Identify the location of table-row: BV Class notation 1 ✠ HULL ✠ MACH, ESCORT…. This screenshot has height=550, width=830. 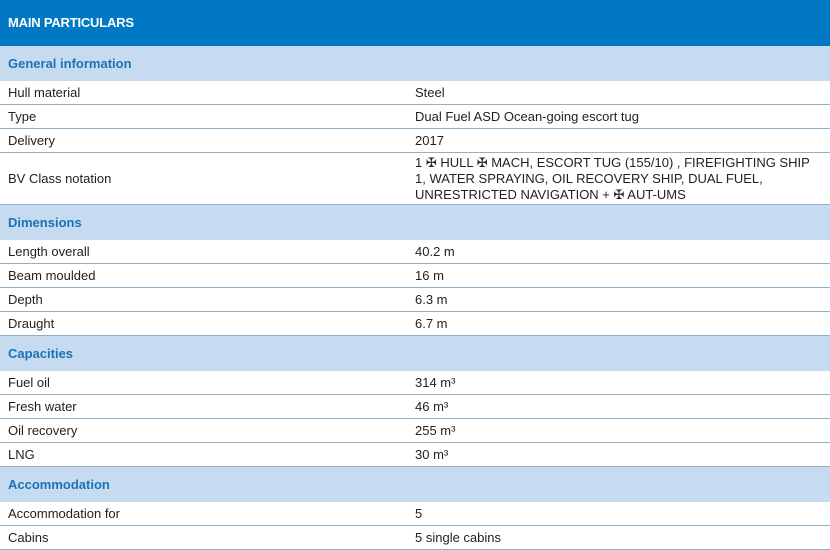
(415, 179).